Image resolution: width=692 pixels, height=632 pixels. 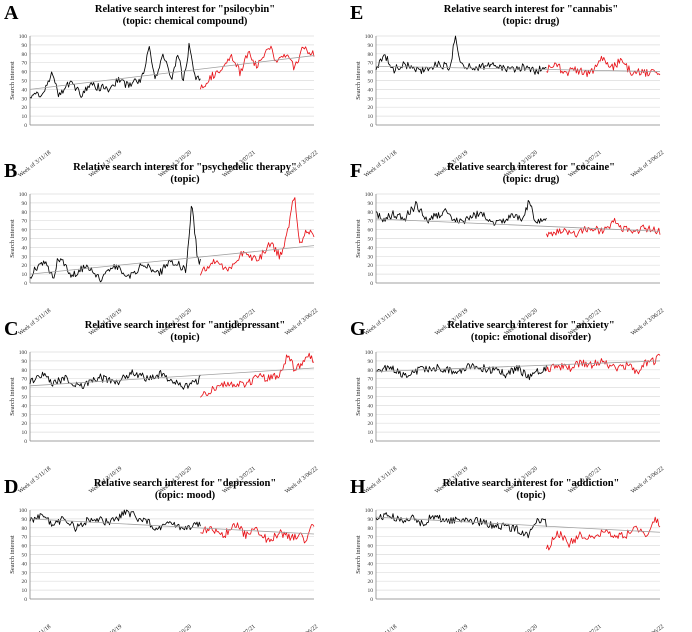 What do you see at coordinates (185, 495) in the screenshot?
I see `title-line-2: (topic: mood)` at bounding box center [185, 495].